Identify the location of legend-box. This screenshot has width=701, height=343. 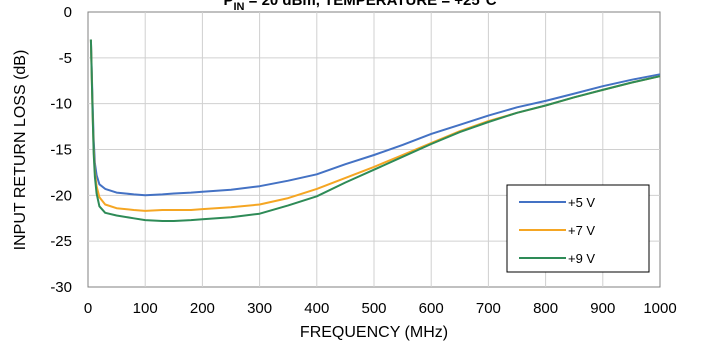
(578, 228).